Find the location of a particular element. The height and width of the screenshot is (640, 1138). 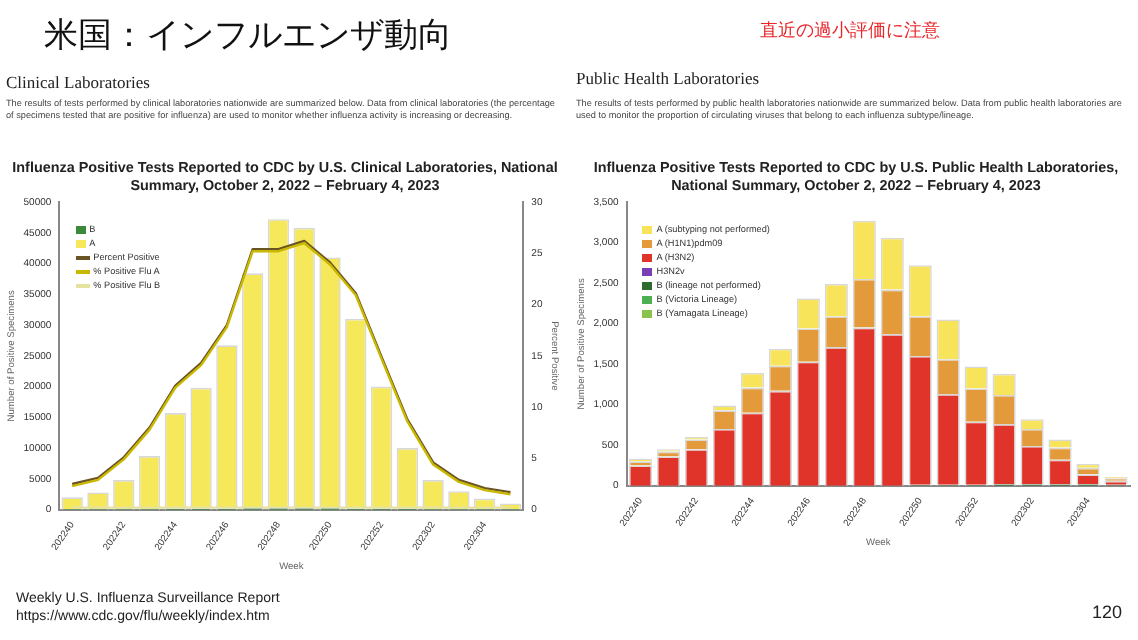

text: 直近の過小評価に注意 is located at coordinates (850, 31).